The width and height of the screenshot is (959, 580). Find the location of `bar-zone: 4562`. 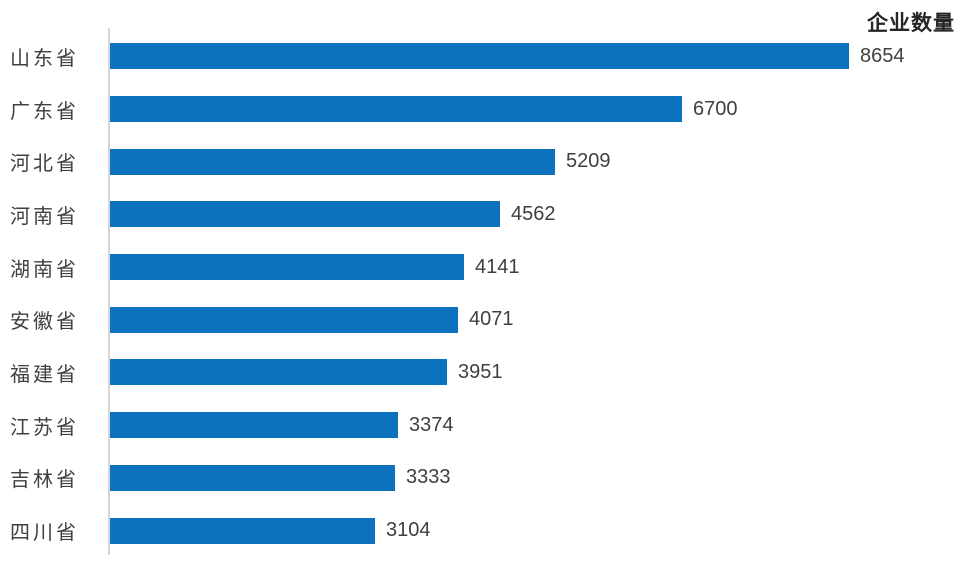

bar-zone: 4562 is located at coordinates (534, 214).